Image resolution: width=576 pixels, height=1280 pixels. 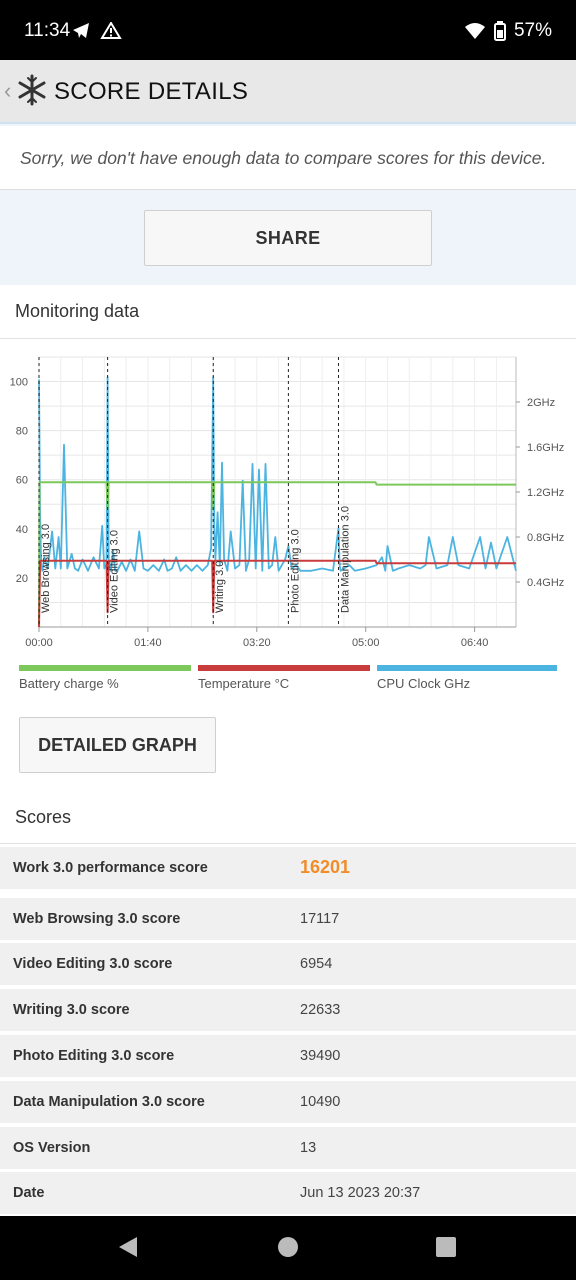 I want to click on chart-y2-tick-label: 0.8GHz, so click(x=545, y=538).